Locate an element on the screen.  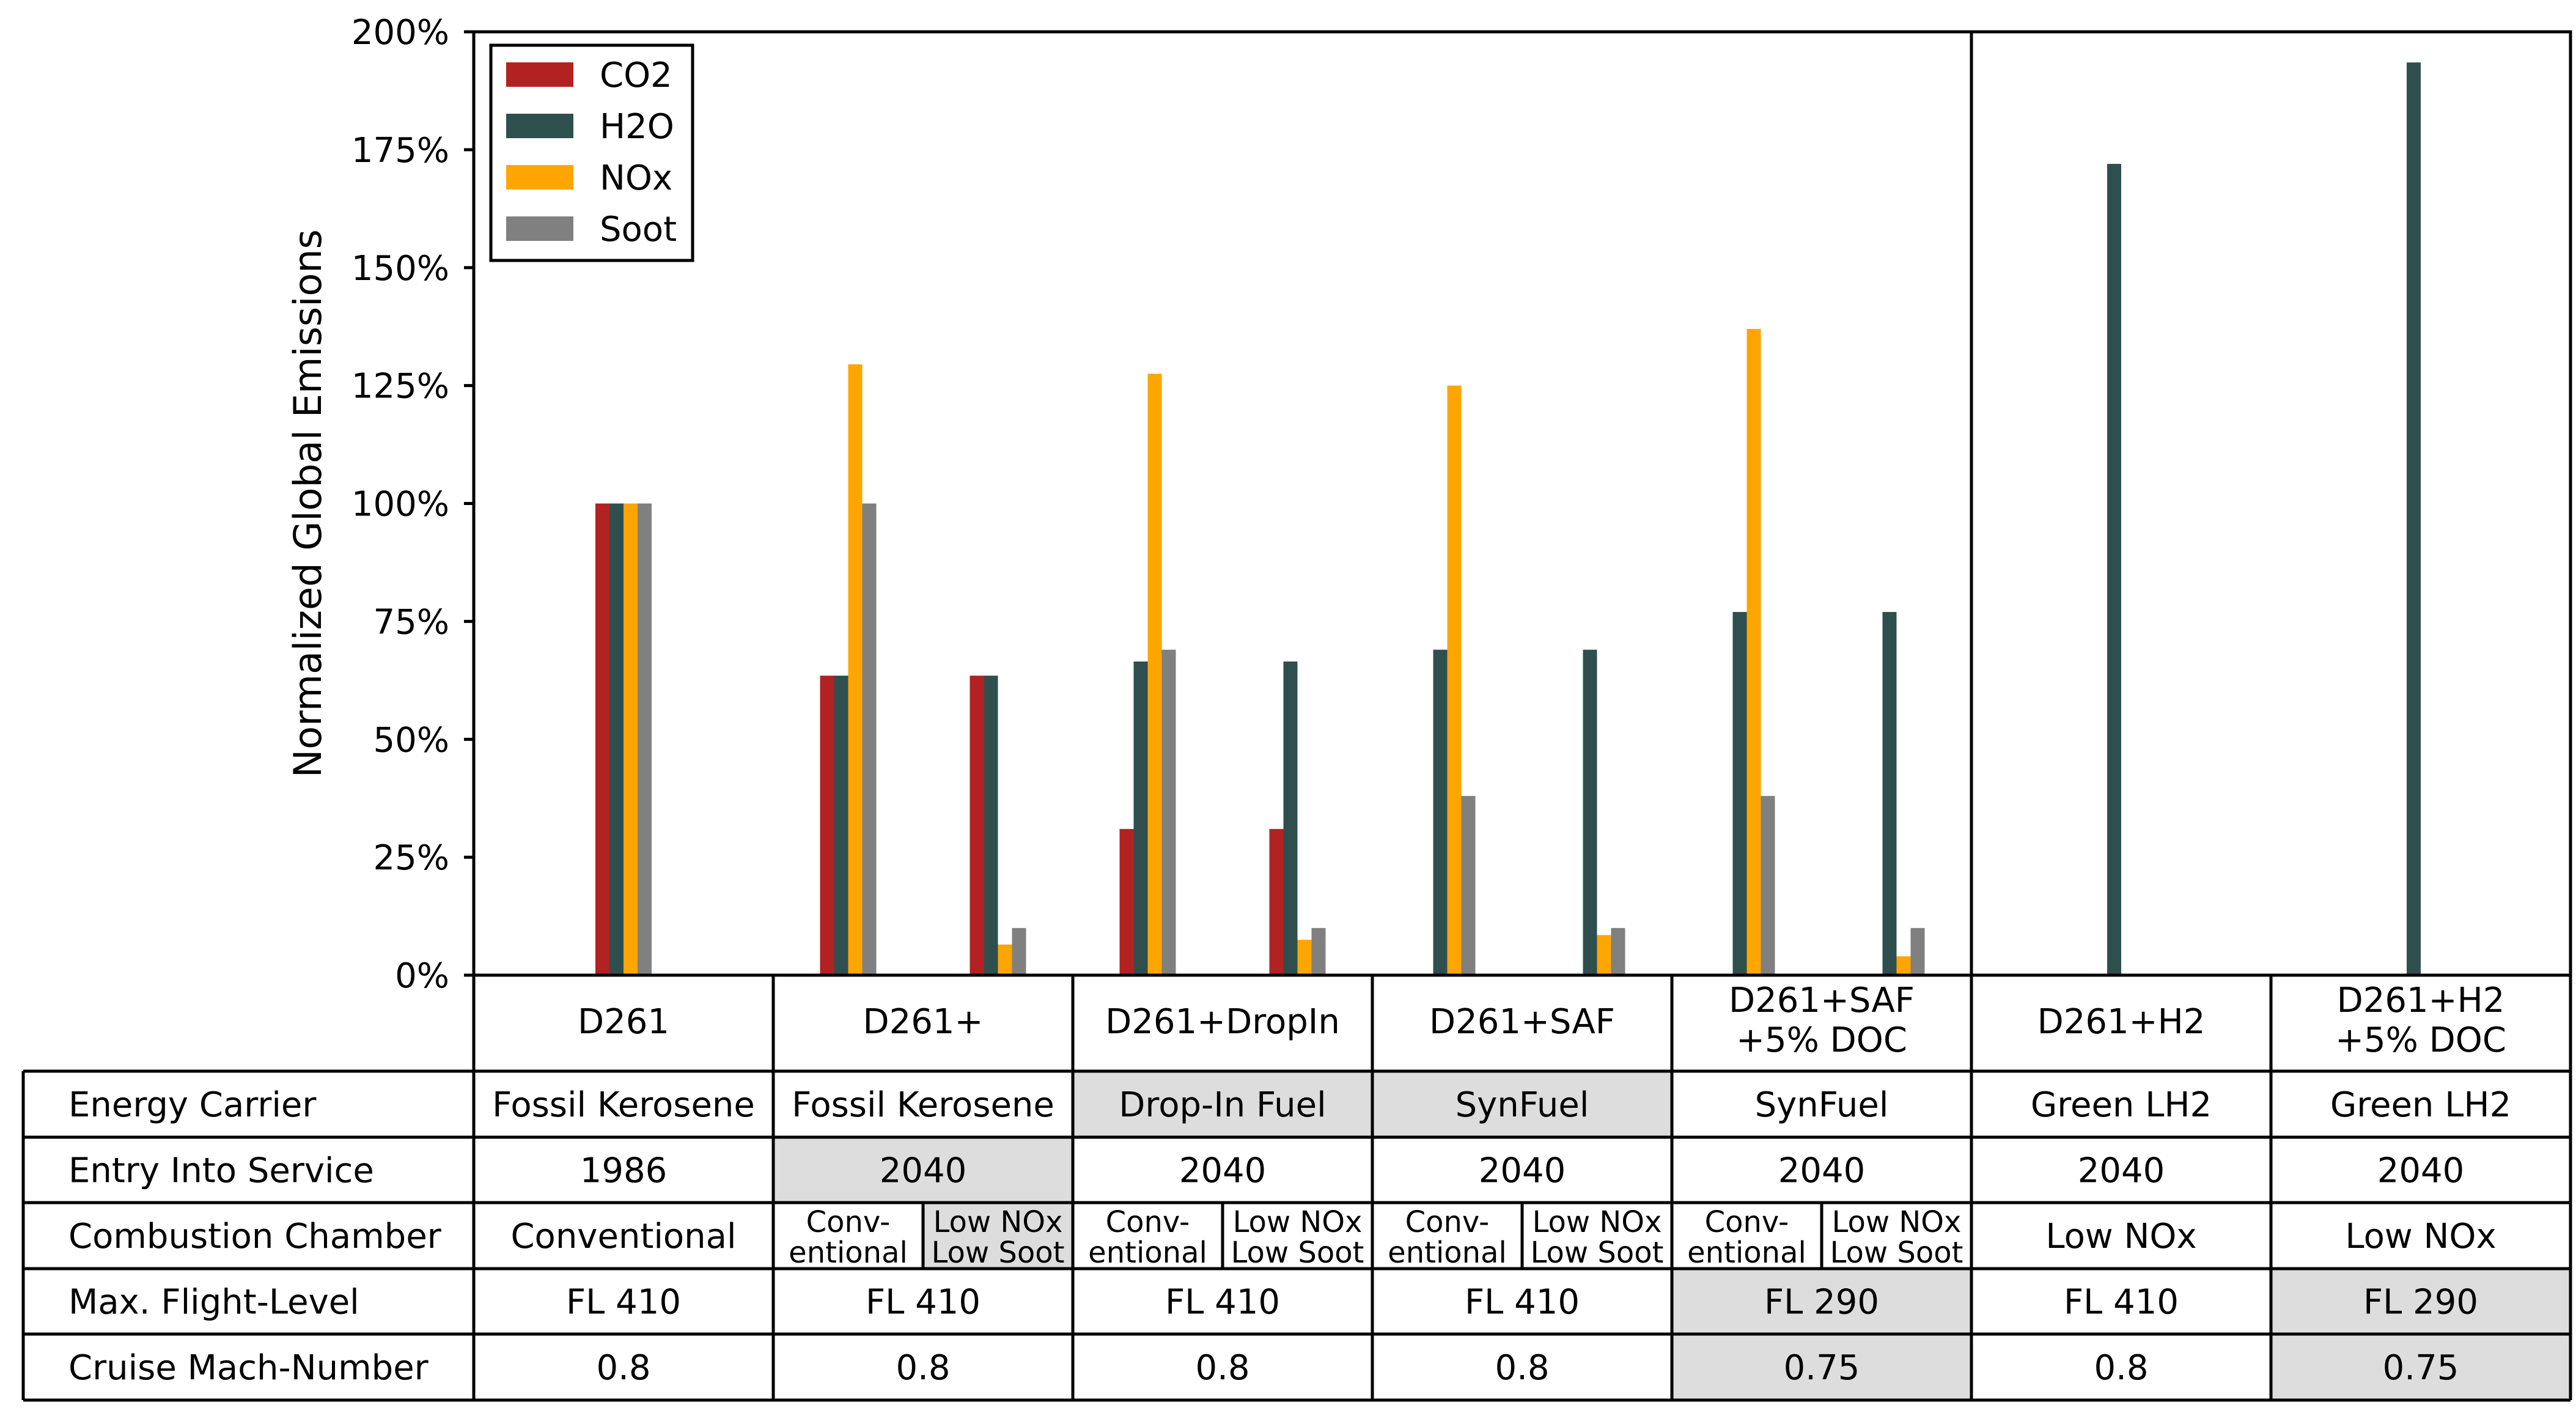
row-label: Energy Carrier is located at coordinates (192, 1105).